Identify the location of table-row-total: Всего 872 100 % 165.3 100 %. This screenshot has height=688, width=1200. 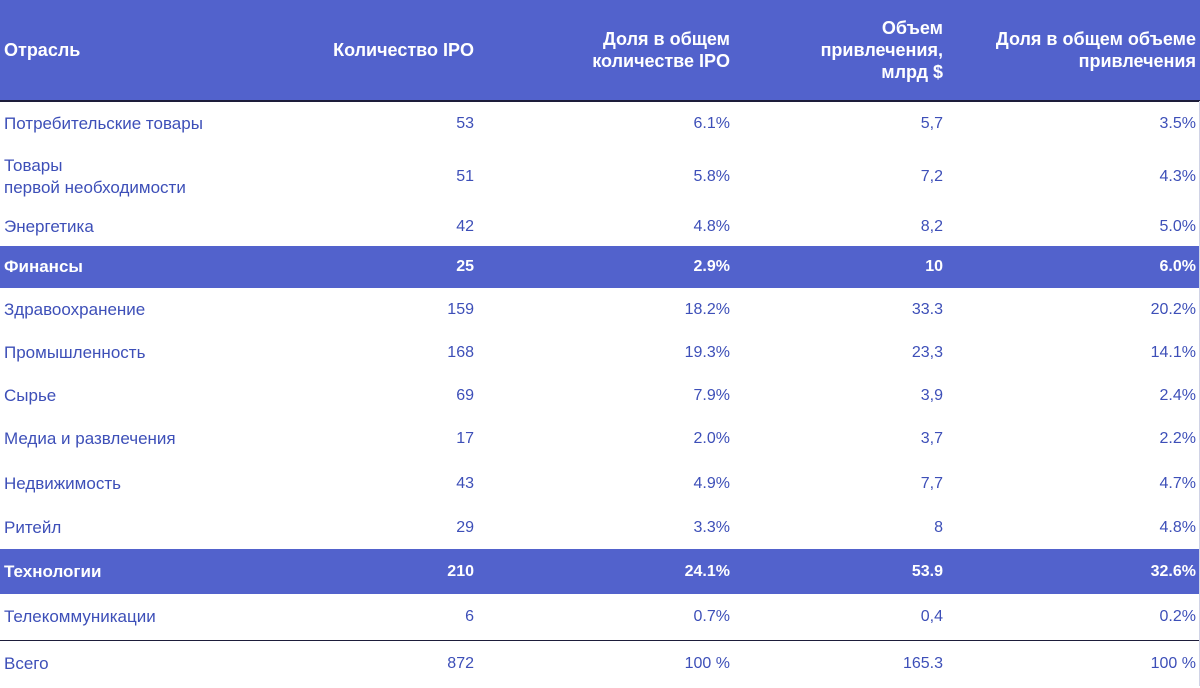
(600, 663).